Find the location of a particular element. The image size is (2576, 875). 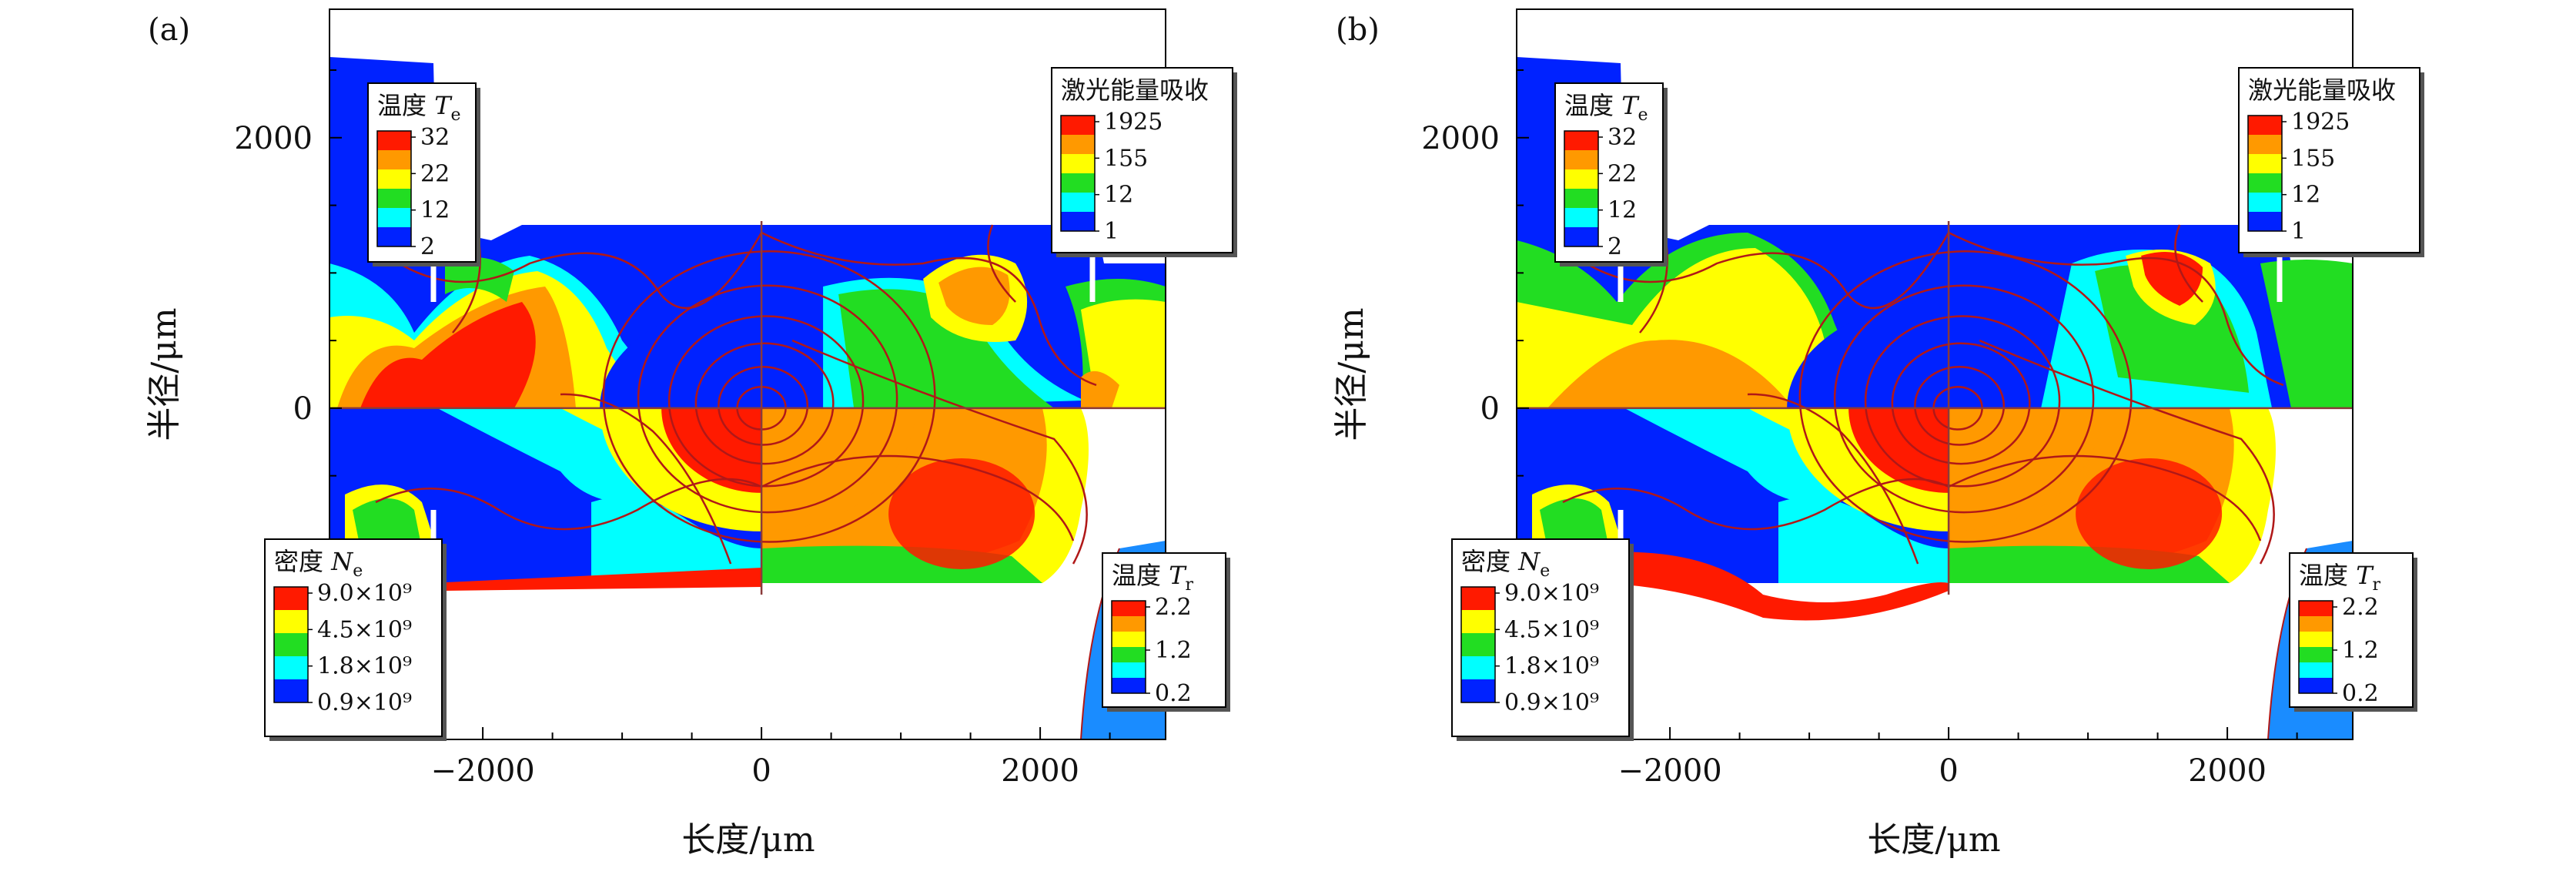

x-tick-label: −2000 is located at coordinates (1669, 771).